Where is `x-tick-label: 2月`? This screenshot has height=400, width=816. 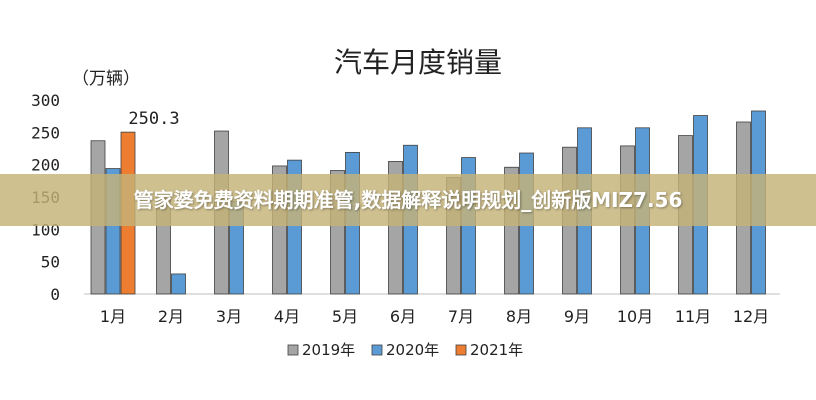
x-tick-label: 2月 is located at coordinates (171, 316).